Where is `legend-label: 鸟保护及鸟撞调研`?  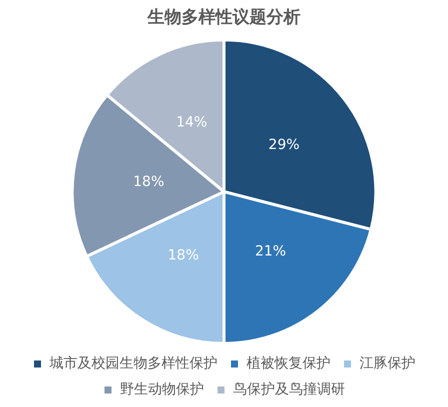 legend-label: 鸟保护及鸟撞调研 is located at coordinates (289, 390).